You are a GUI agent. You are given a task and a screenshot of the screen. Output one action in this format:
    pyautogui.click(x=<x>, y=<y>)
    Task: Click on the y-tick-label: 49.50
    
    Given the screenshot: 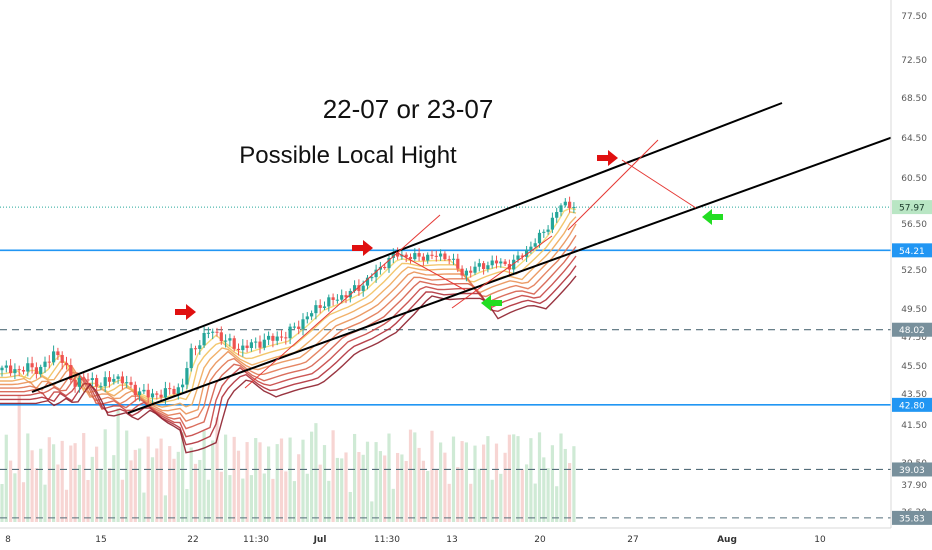 What is the action you would take?
    pyautogui.click(x=914, y=310)
    